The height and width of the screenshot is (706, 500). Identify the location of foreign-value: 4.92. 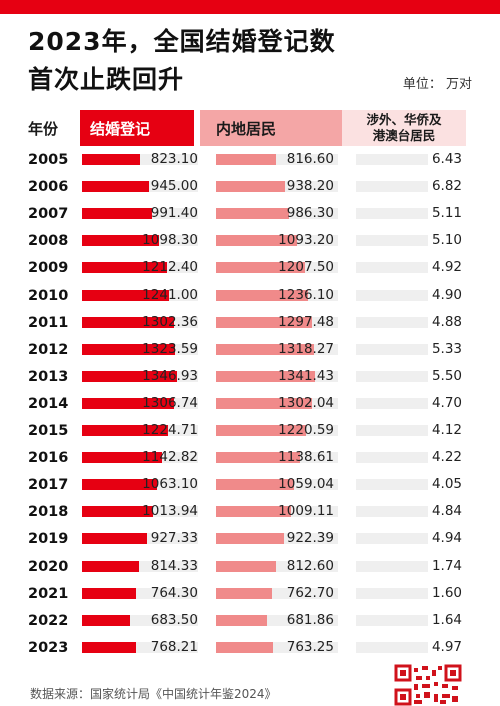
(446, 267).